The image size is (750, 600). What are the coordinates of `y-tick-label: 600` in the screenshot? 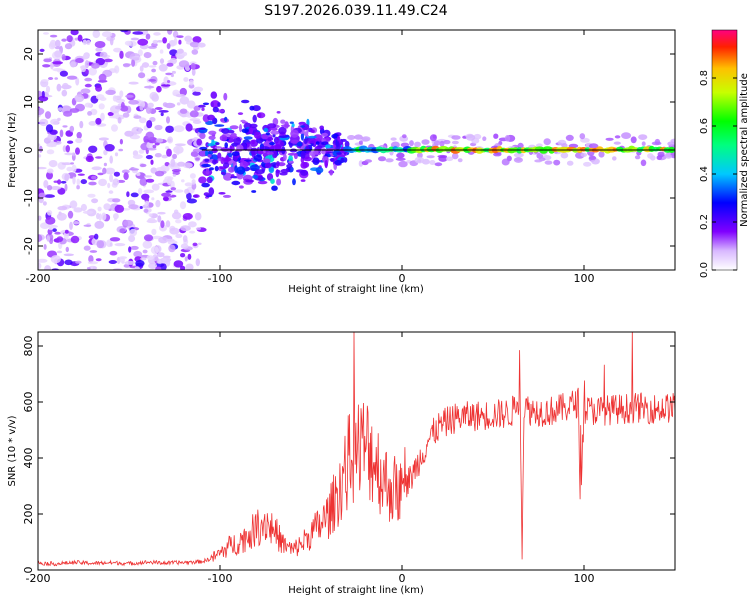 It's located at (28, 402).